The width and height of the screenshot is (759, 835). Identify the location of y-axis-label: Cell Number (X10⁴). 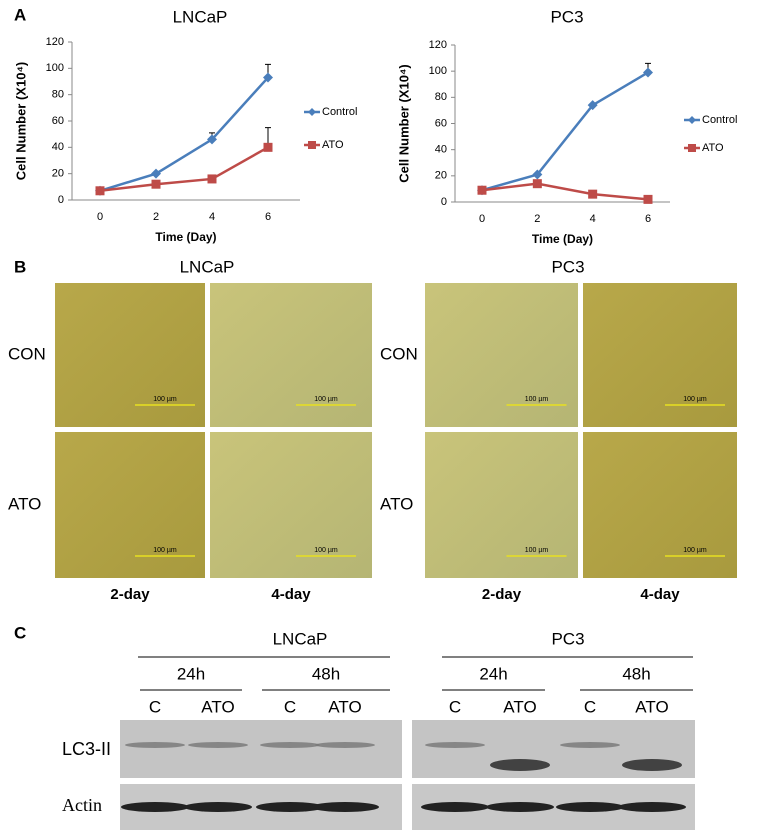
(403, 123).